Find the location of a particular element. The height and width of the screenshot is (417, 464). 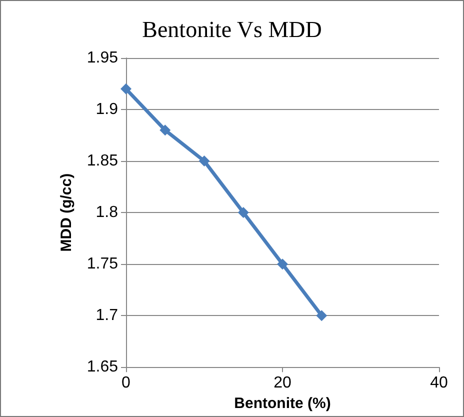

chart-title: Bentonite Vs MDD is located at coordinates (232, 29).